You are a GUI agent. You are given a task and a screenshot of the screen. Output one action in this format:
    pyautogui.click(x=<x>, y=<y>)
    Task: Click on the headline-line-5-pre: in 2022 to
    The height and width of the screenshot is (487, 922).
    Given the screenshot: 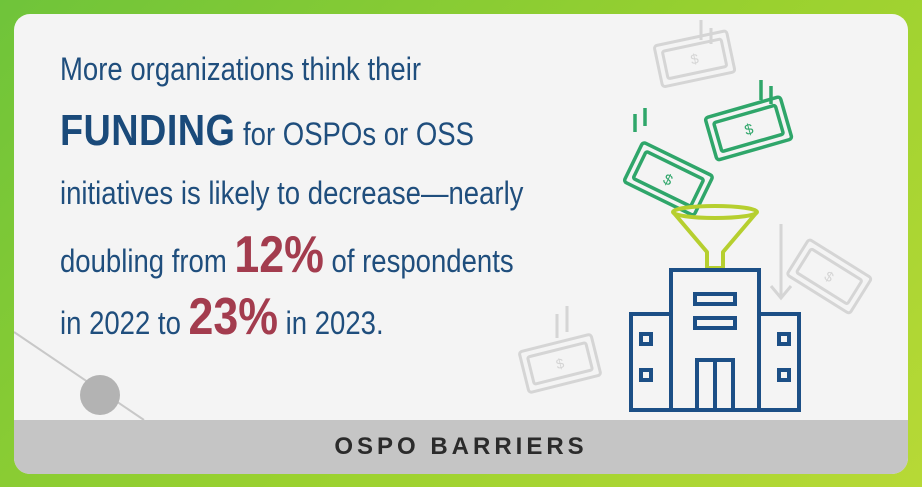 What is the action you would take?
    pyautogui.click(x=124, y=323)
    